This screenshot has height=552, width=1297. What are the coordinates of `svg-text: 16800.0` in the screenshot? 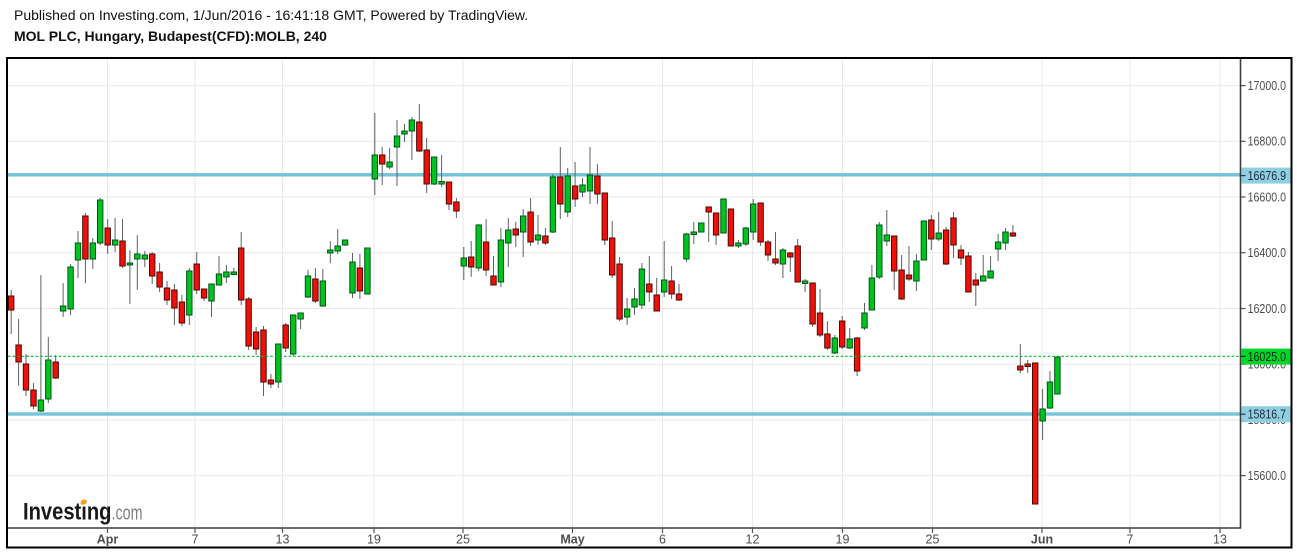 It's located at (1267, 142).